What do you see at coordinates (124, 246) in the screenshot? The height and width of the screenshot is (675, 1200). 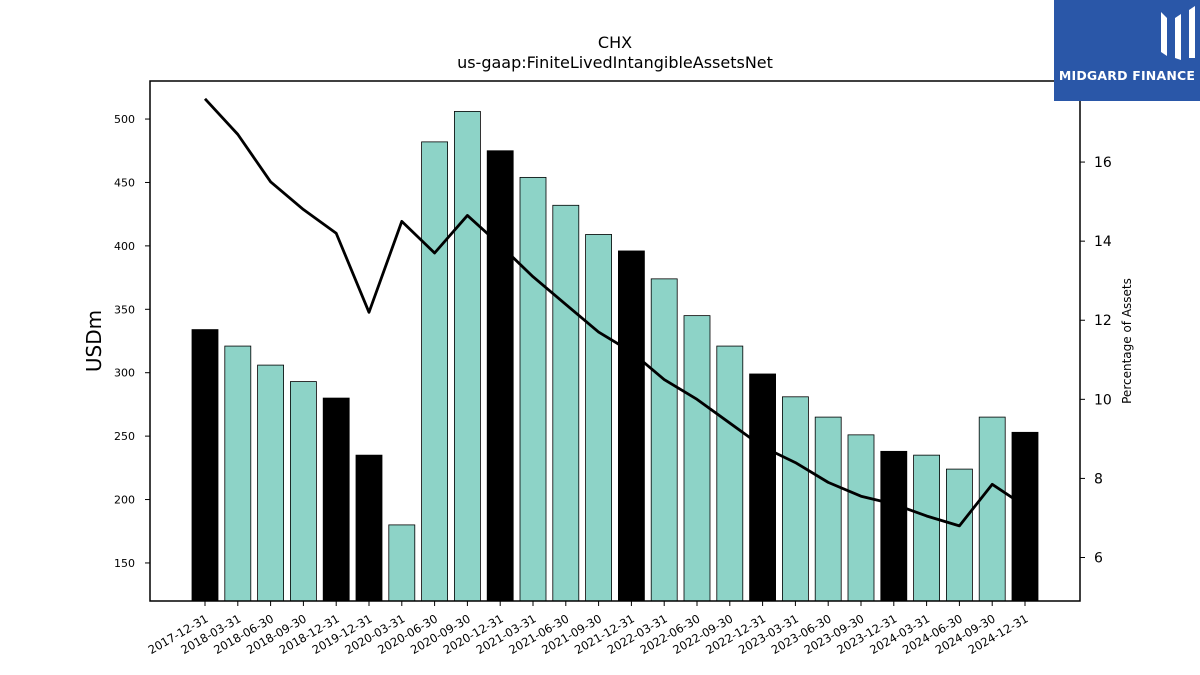 I see `y-tick-label: 400` at bounding box center [124, 246].